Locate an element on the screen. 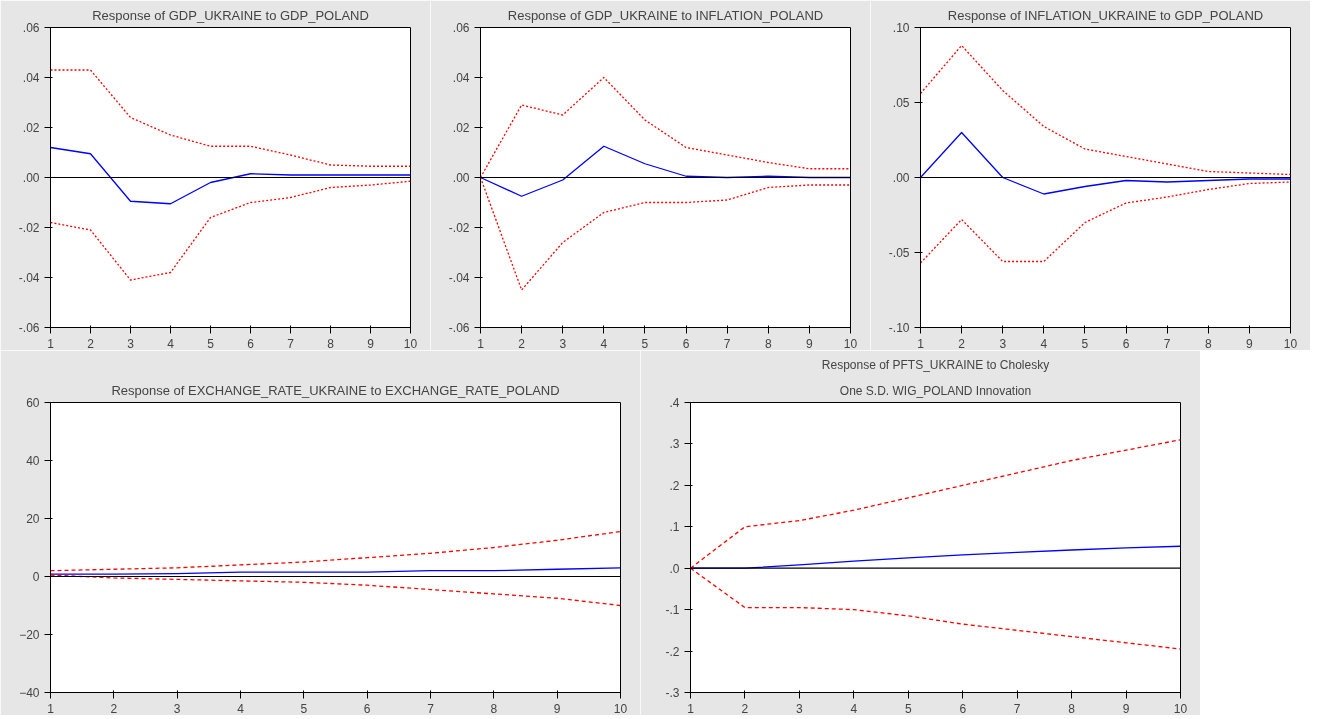  y-tick-label: .1 is located at coordinates (674, 527).